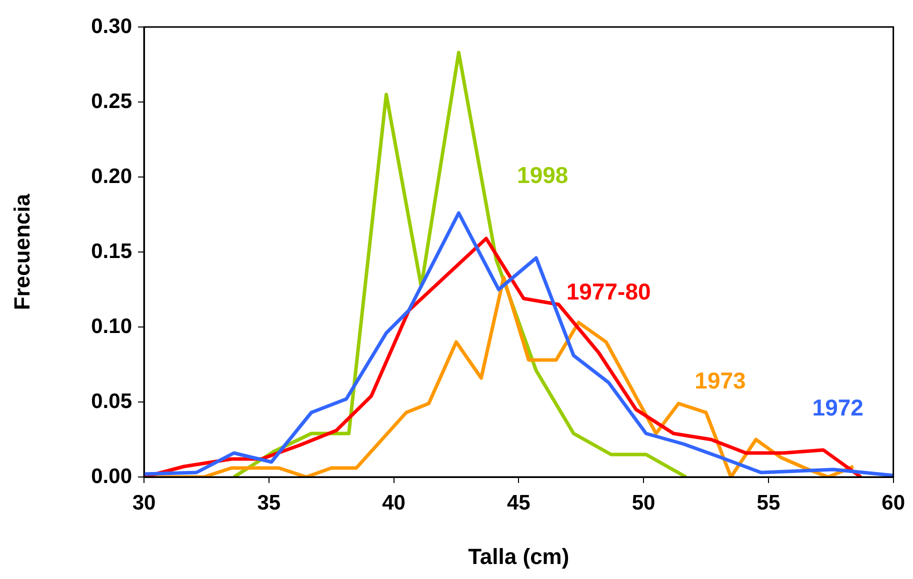 Image resolution: width=913 pixels, height=579 pixels. Describe the element at coordinates (768, 502) in the screenshot. I see `x-tick-label: 55` at that location.